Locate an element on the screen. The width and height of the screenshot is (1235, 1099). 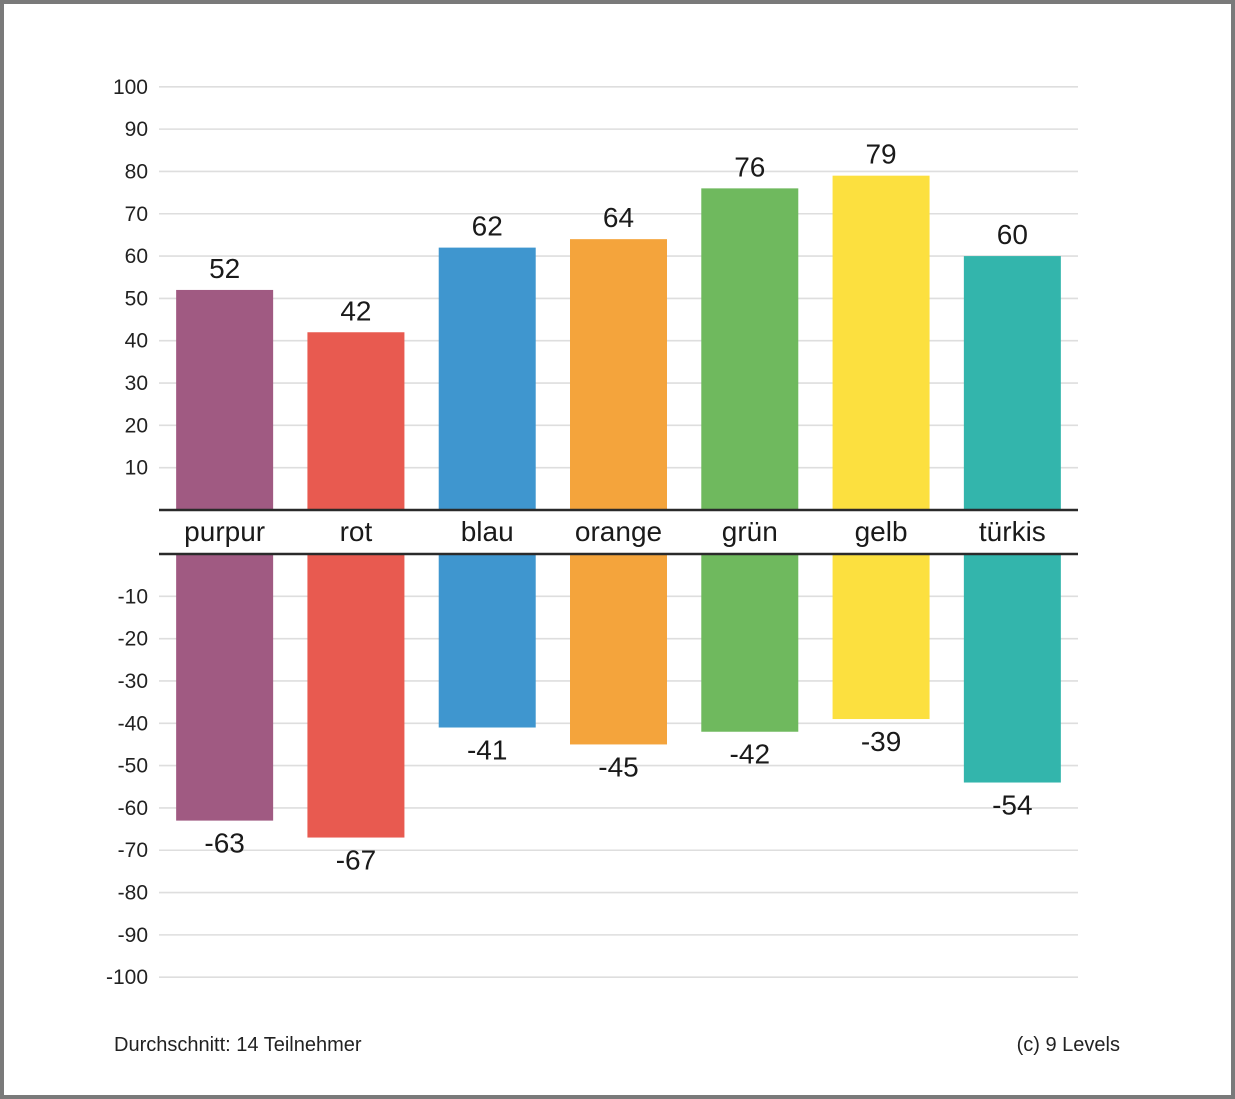
data-label-positive: 79 is located at coordinates (880, 154).